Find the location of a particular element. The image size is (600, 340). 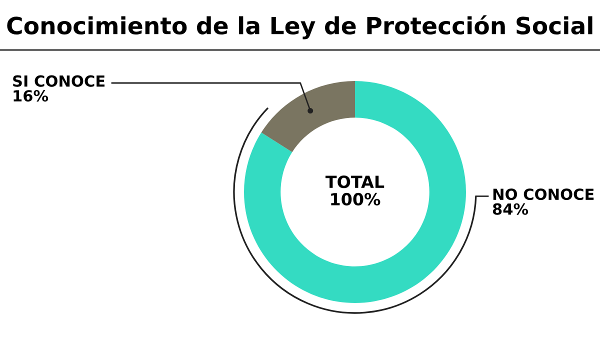

slice-label: SI CONOCE is located at coordinates (59, 81).